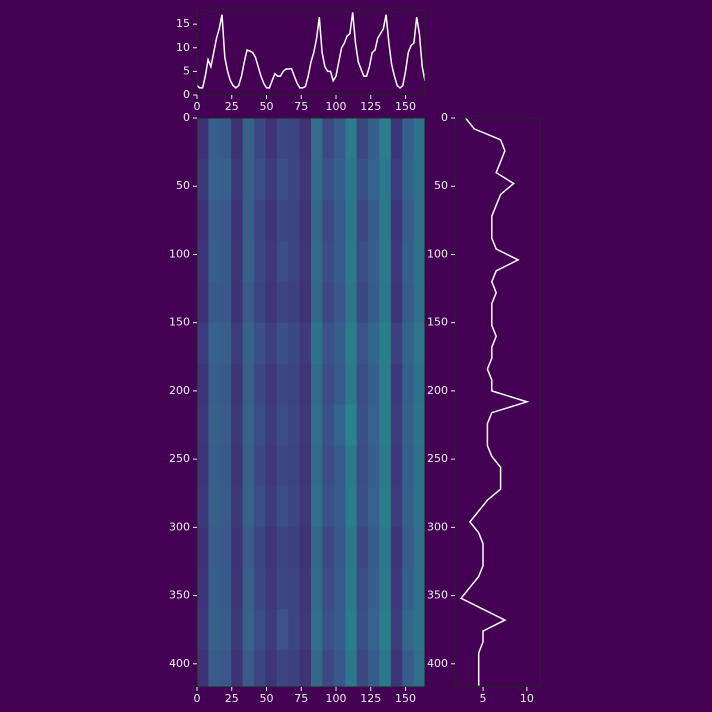 This screenshot has width=712, height=712. What do you see at coordinates (186, 70) in the screenshot?
I see `y-tick-label: 5` at bounding box center [186, 70].